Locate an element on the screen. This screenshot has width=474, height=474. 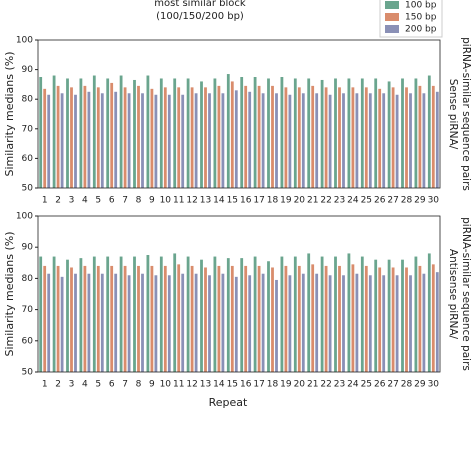
x-tick-label: 8 is located at coordinates (139, 201).